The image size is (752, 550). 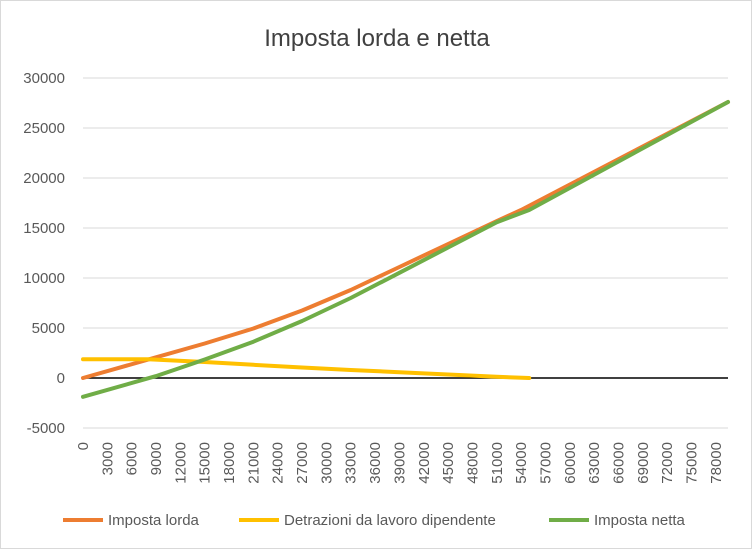 I want to click on y-tick-label: 10000, so click(x=44, y=278).